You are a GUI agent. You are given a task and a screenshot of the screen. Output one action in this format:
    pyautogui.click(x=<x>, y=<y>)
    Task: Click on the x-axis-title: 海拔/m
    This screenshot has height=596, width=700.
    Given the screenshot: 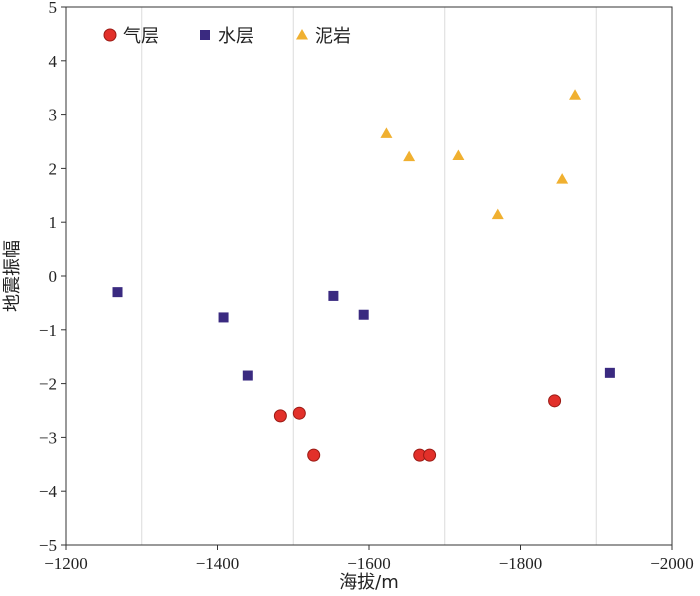 What is the action you would take?
    pyautogui.click(x=369, y=582)
    